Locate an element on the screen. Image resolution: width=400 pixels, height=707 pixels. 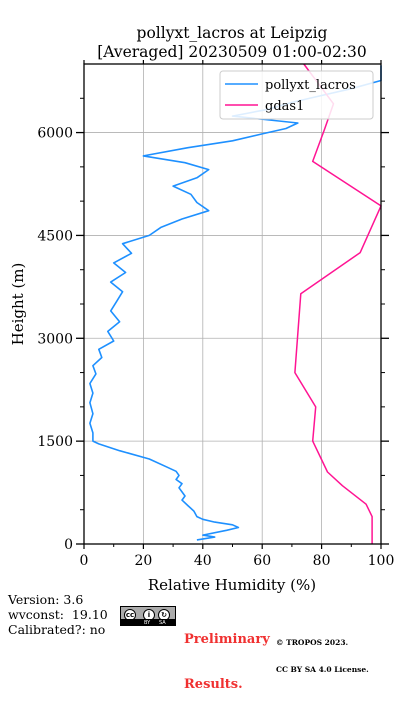
x-tick-label: 80 is located at coordinates (322, 561).